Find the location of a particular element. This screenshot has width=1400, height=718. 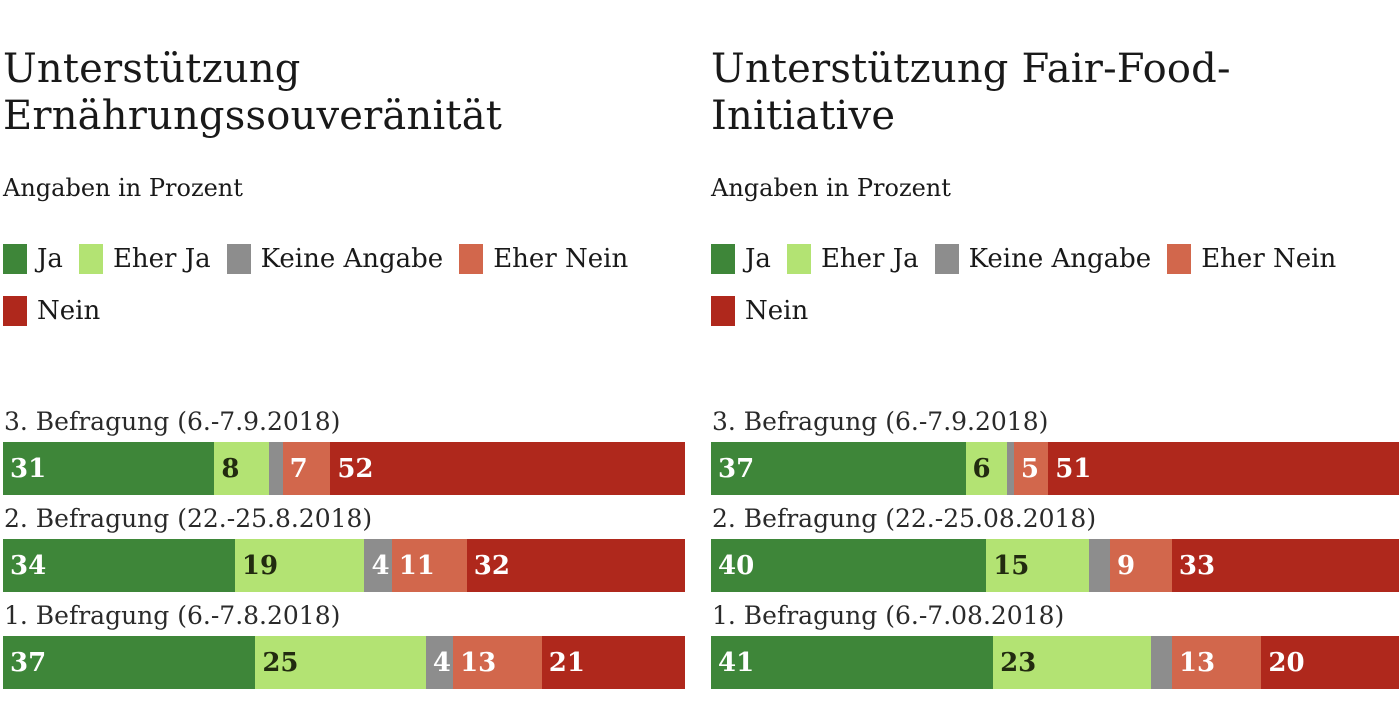

bar-row-label: 2. Befragung (22.-25.8.2018) is located at coordinates (188, 519).